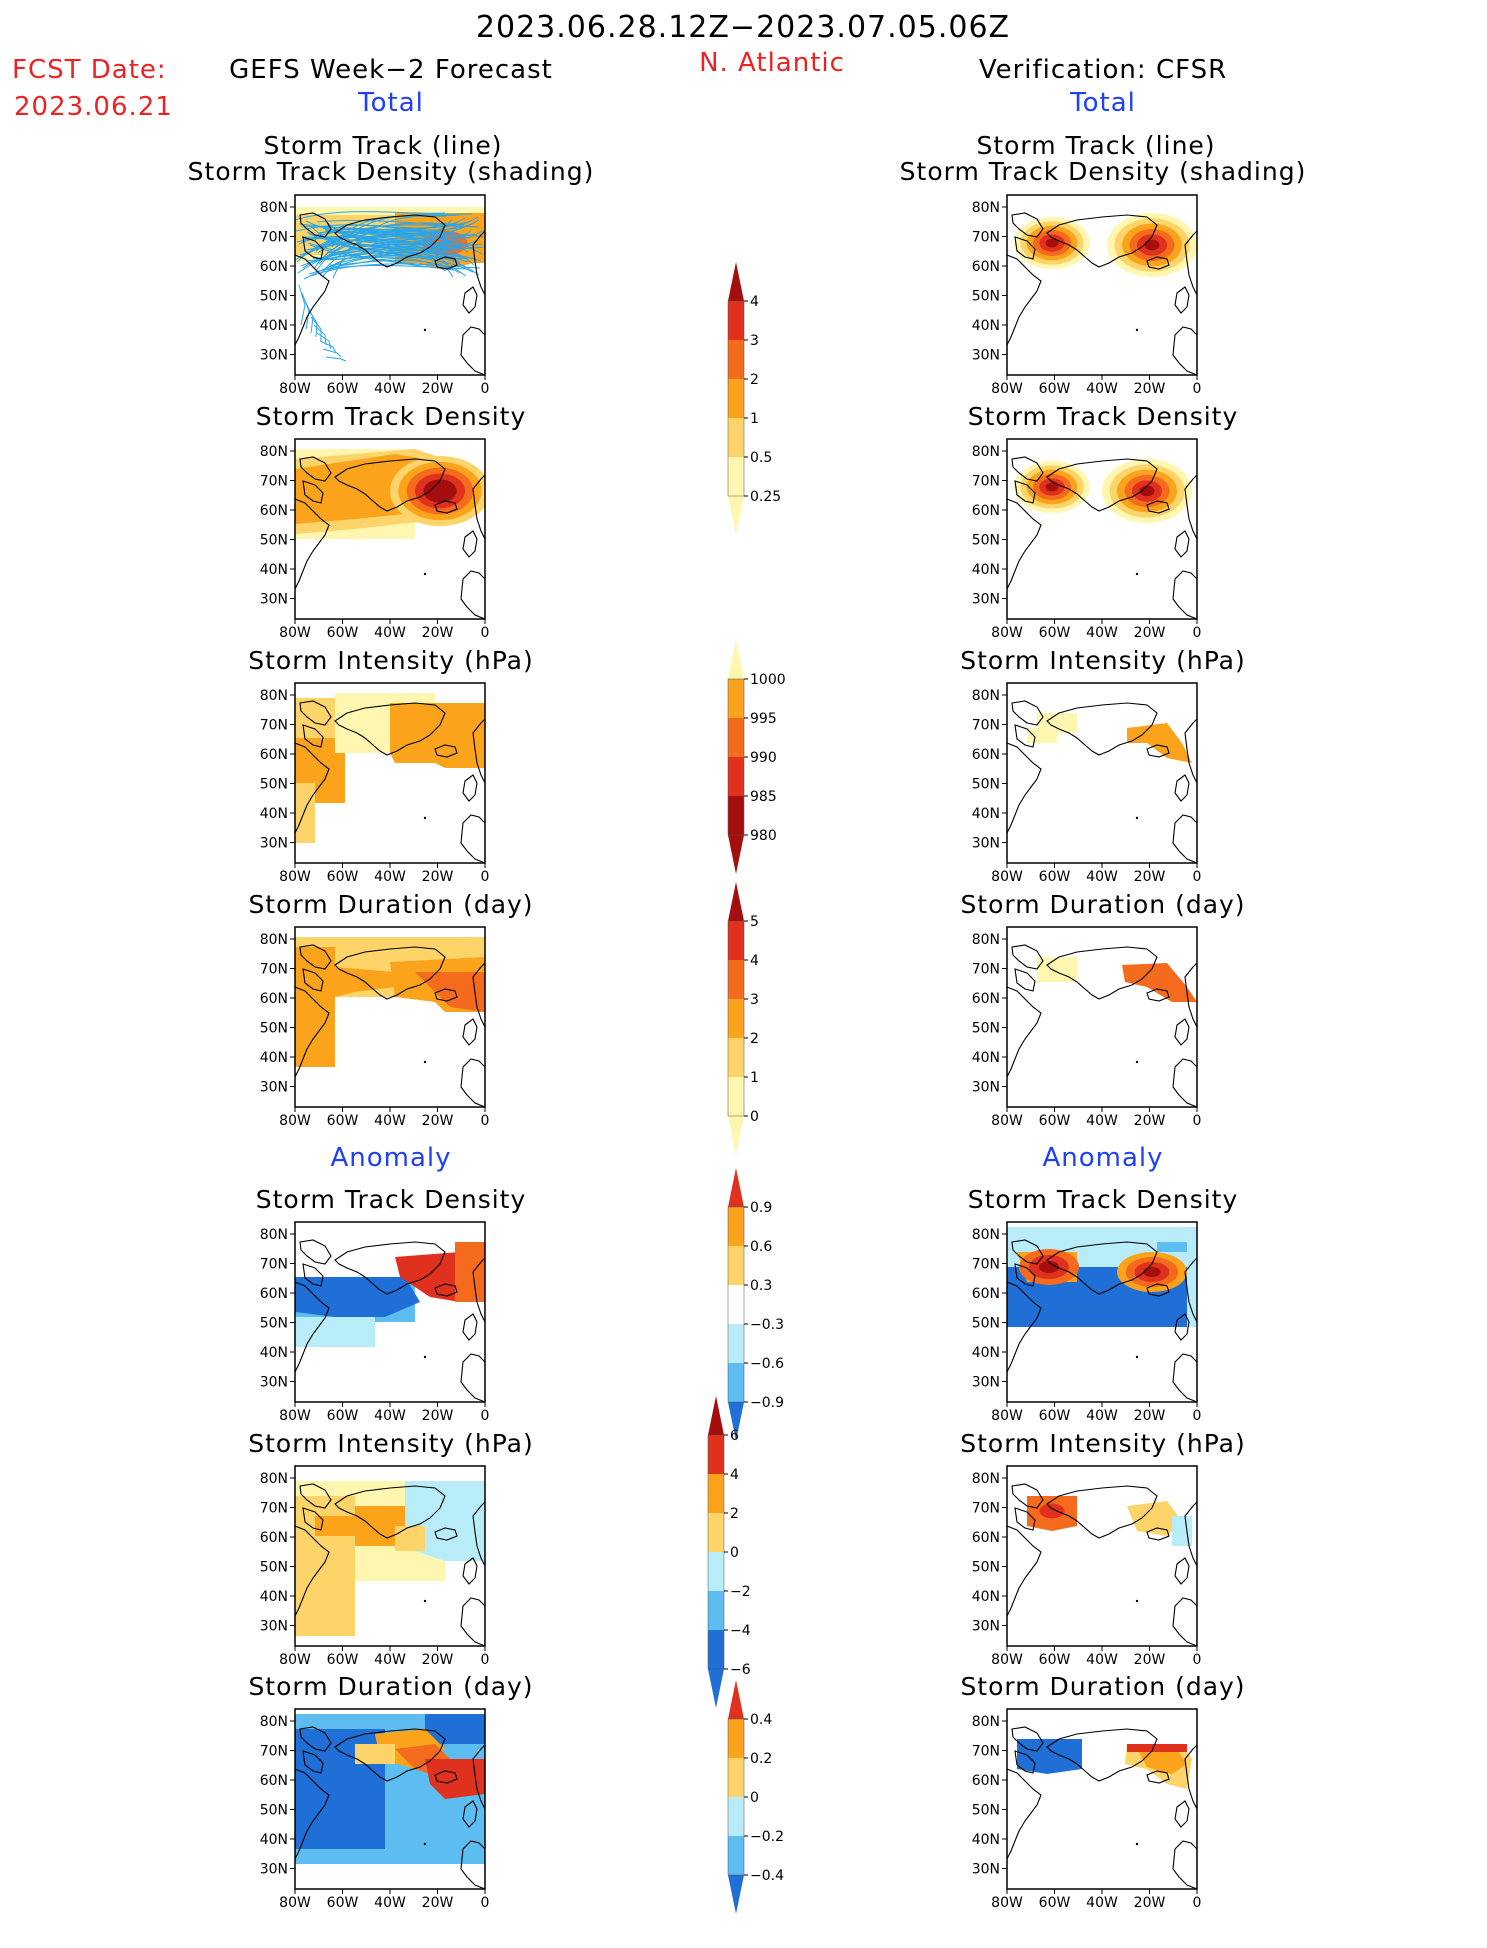 The width and height of the screenshot is (1487, 1948). Describe the element at coordinates (768, 680) in the screenshot. I see `svg-text: 1000` at that location.